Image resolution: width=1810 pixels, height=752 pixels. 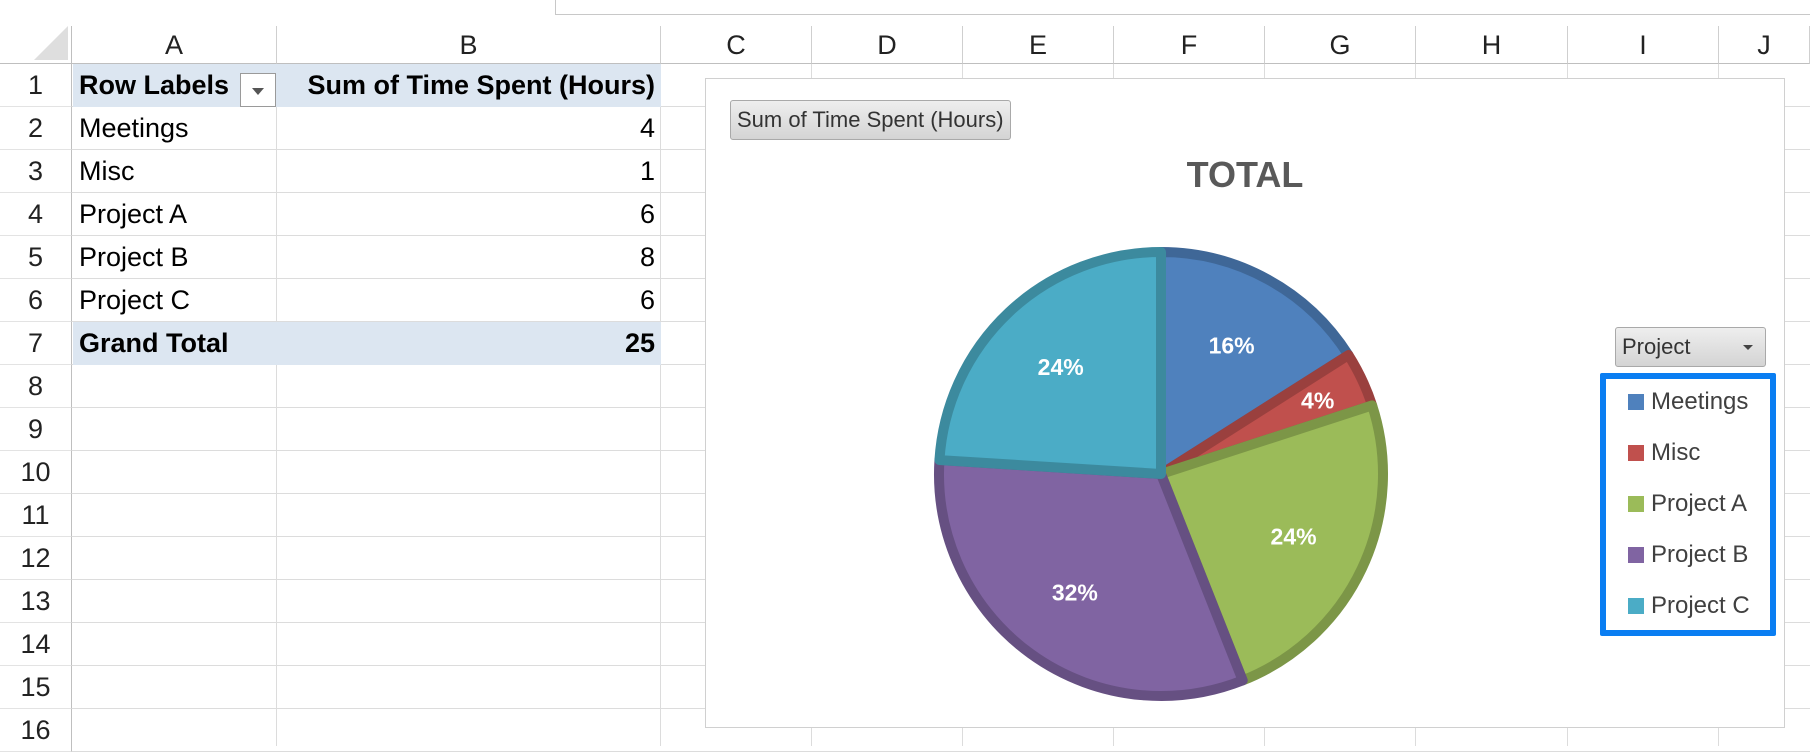 I want to click on pie-slice-project-c, so click(x=1050, y=363).